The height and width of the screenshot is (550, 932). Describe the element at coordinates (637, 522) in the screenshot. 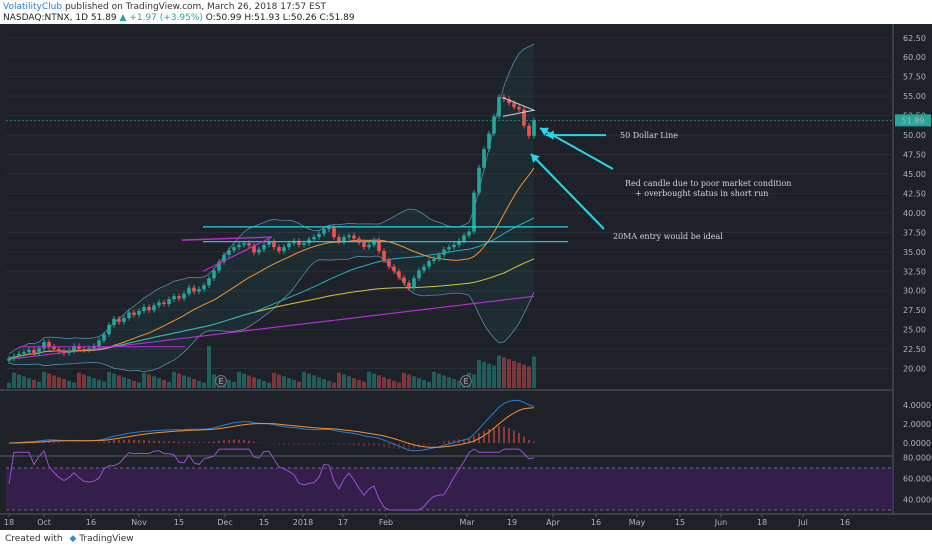

I see `time-tick-label: May` at that location.